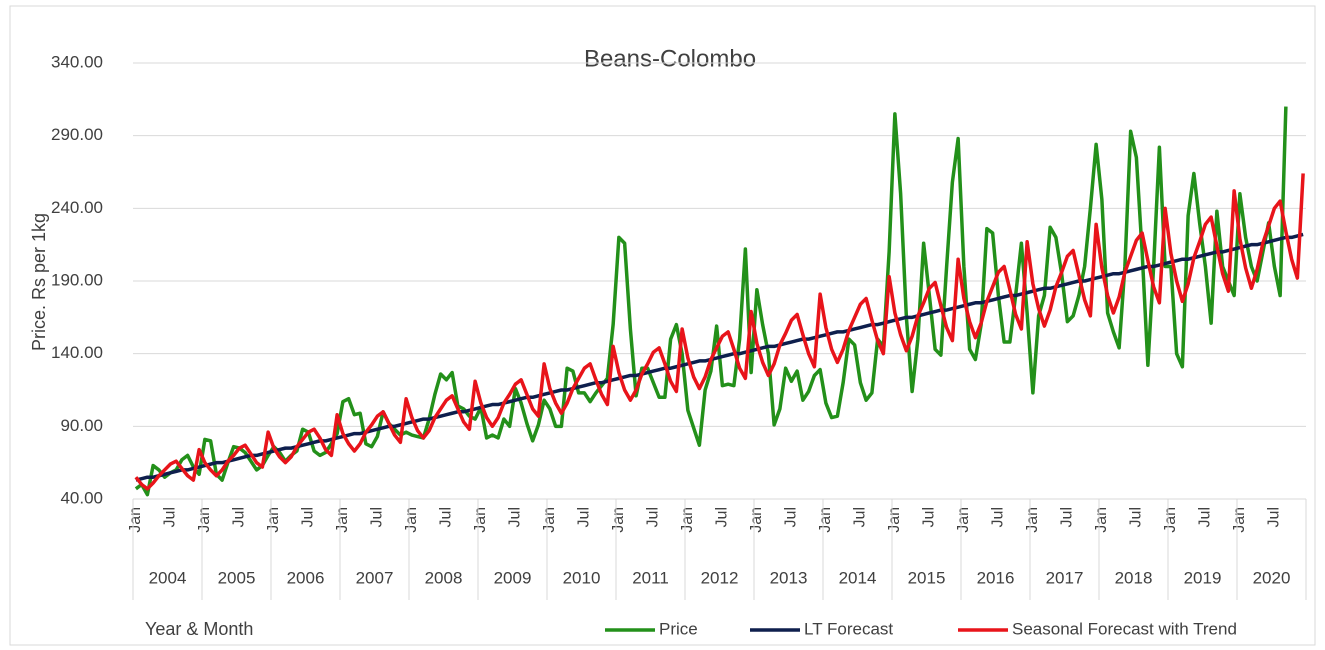 This screenshot has height=650, width=1325. Describe the element at coordinates (77, 61) in the screenshot. I see `y-tick-label: 340.00` at that location.